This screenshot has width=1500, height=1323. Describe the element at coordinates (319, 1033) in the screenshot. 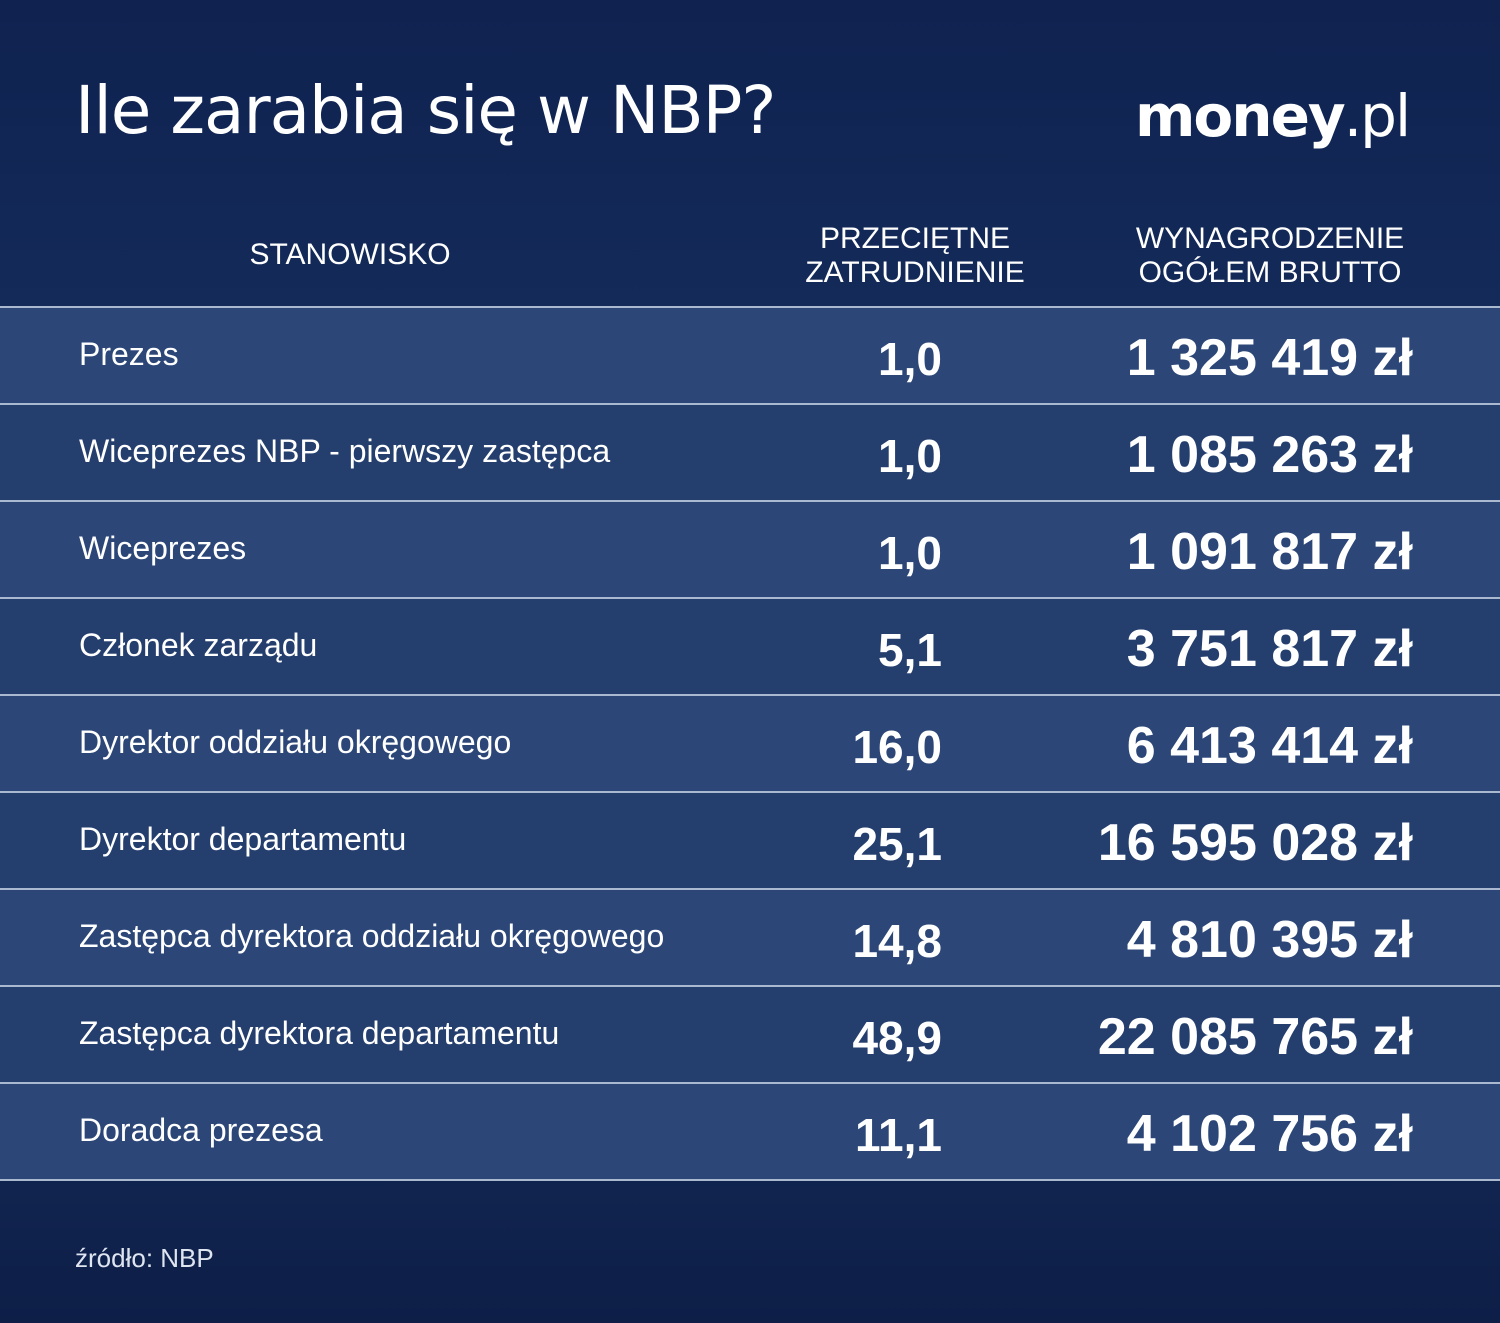

I see `position-cell: Zastępca dyrektora departamentu` at that location.